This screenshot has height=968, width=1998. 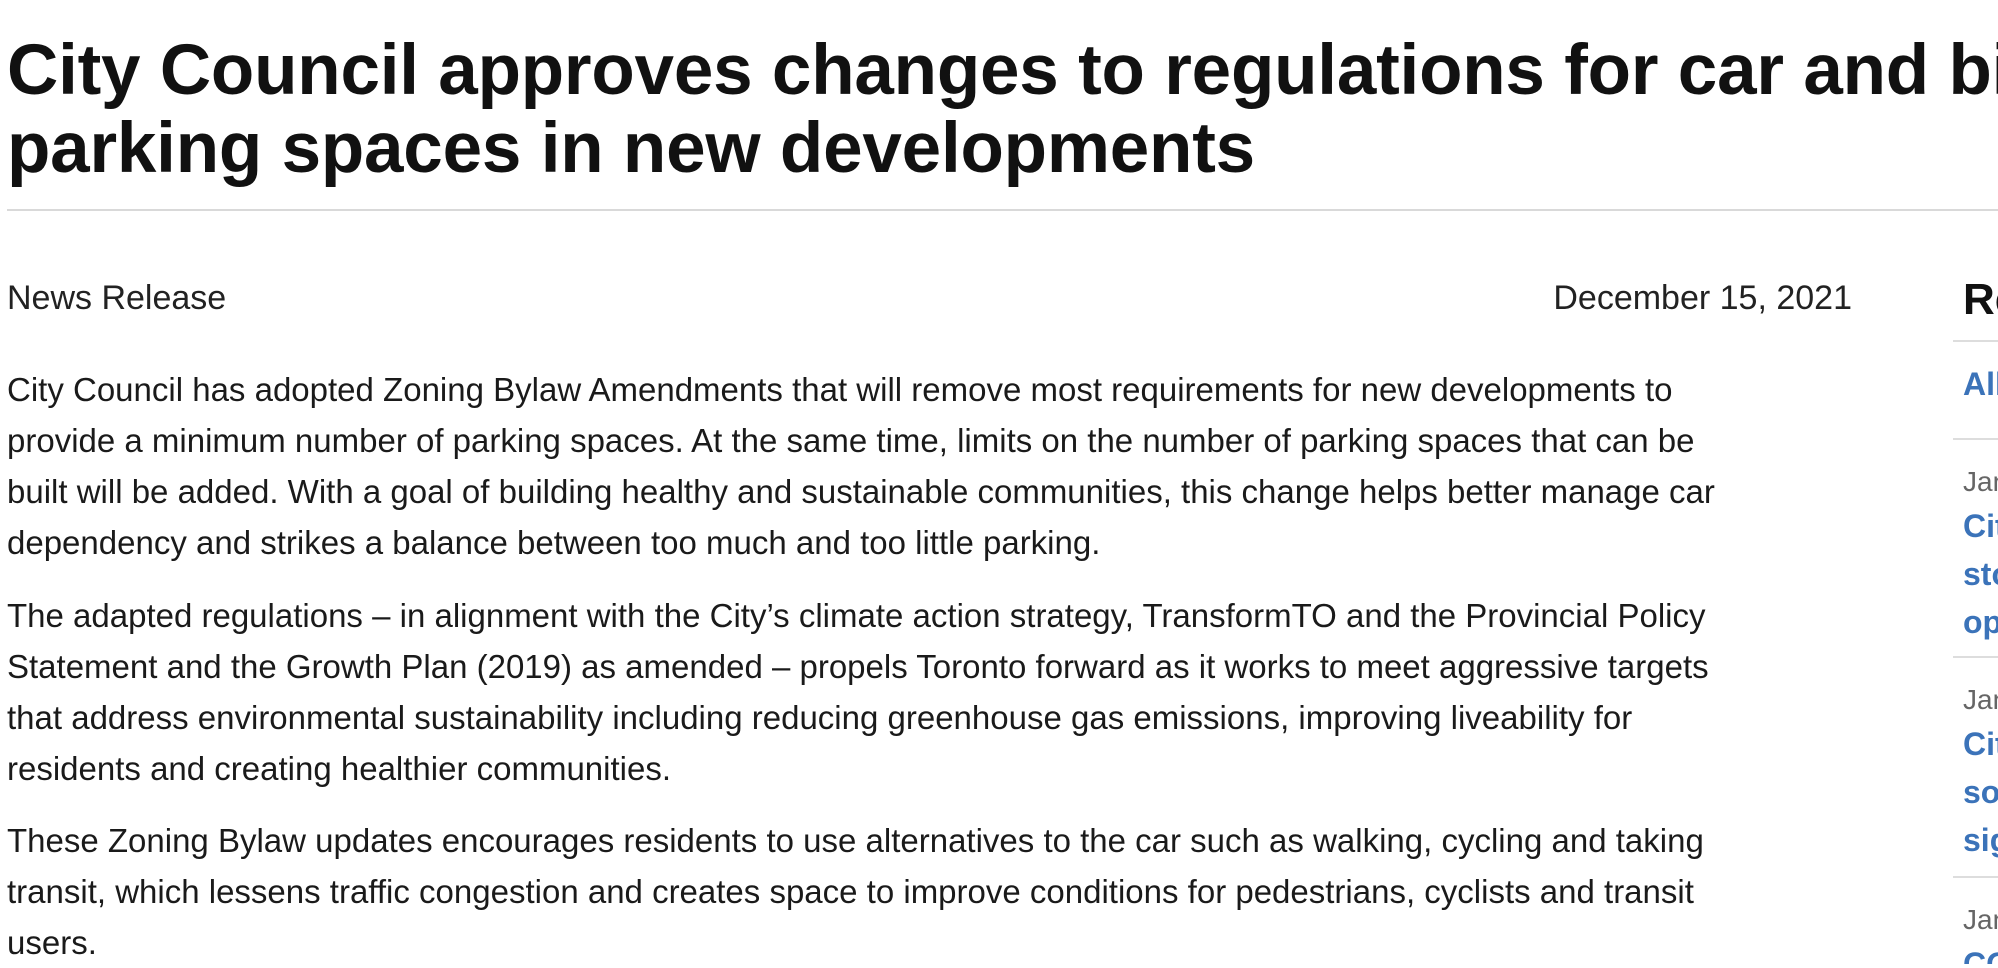 What do you see at coordinates (1980, 574) in the screenshot?
I see `sidebar-item-title: sto` at bounding box center [1980, 574].